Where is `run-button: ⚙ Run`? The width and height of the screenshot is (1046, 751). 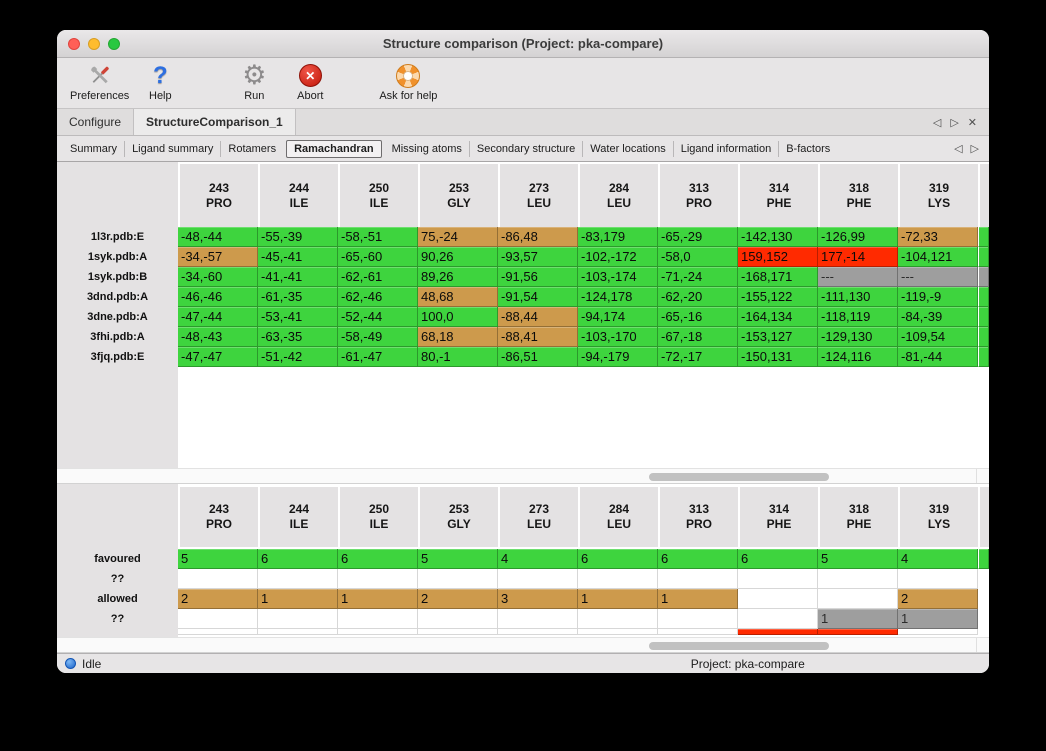
run-button: ⚙ Run is located at coordinates (254, 82).